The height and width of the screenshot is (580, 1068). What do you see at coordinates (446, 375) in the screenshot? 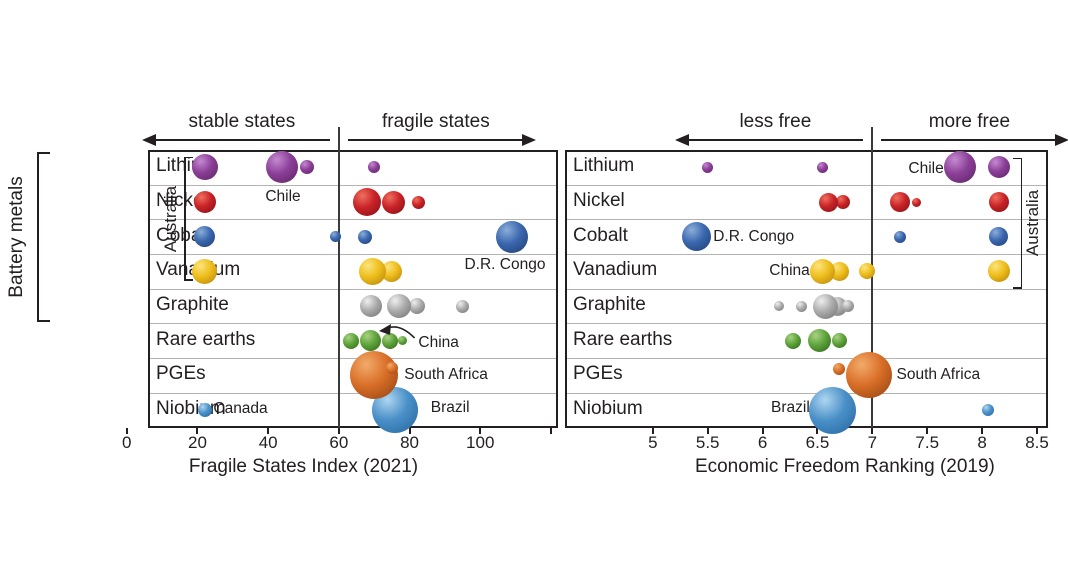
I see `annotation-south-africa: South Africa` at bounding box center [446, 375].